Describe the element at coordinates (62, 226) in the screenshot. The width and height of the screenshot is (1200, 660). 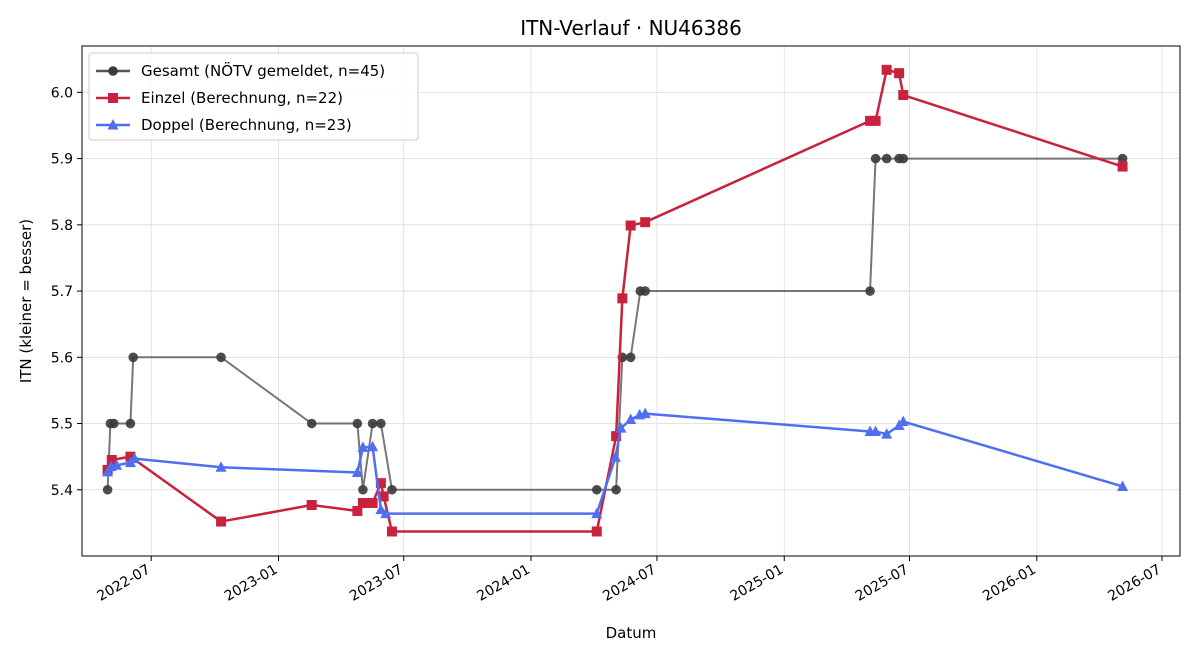
I see `y-tick-label: 5.8` at that location.